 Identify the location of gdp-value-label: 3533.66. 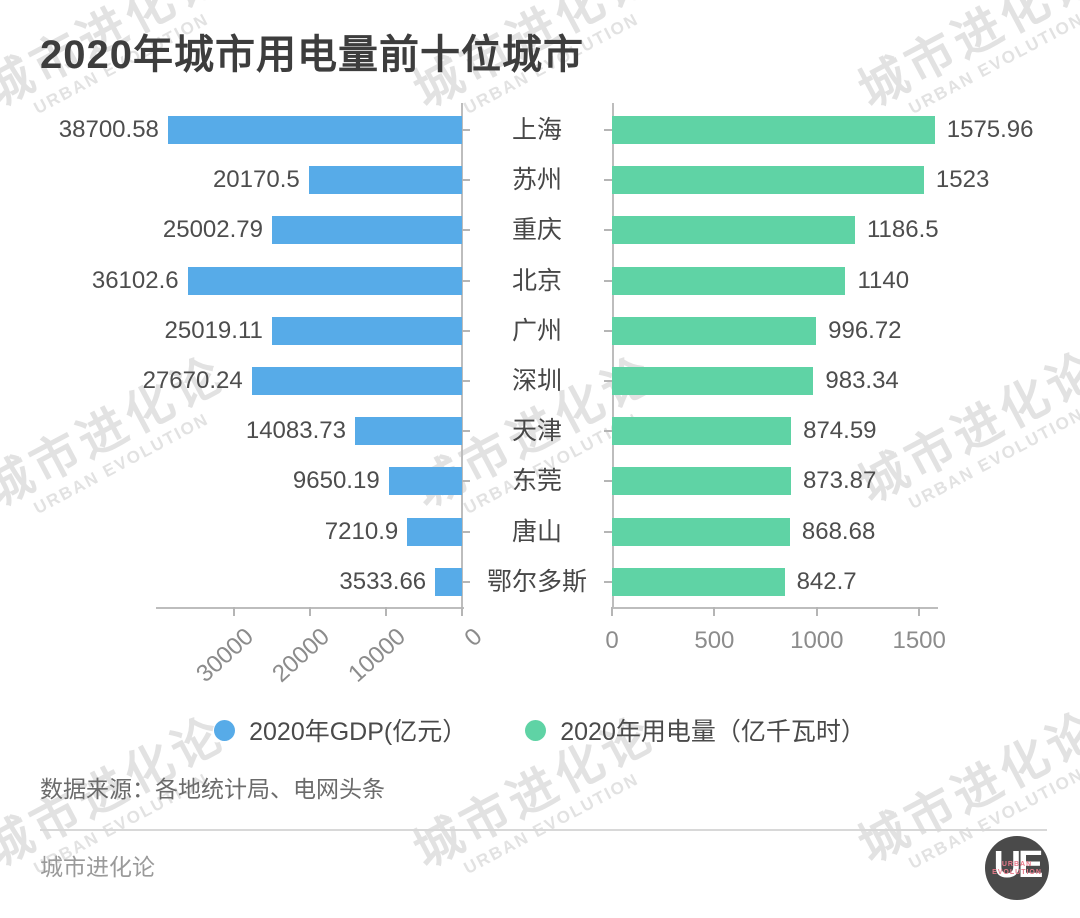
(383, 581).